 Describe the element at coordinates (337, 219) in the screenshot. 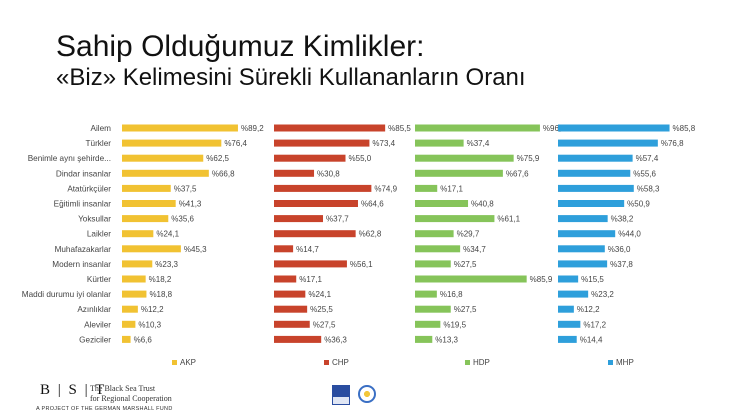

I see `data-label: %37,7` at that location.